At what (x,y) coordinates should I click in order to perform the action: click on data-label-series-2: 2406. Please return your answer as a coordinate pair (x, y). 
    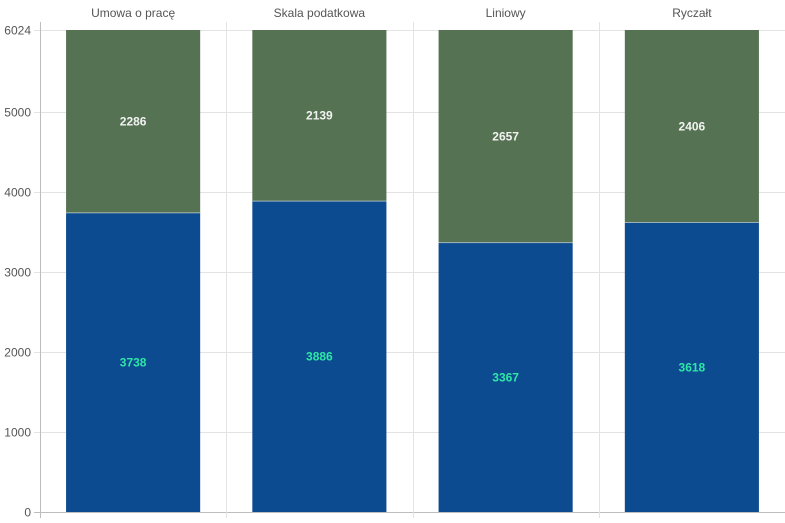
    Looking at the image, I should click on (692, 126).